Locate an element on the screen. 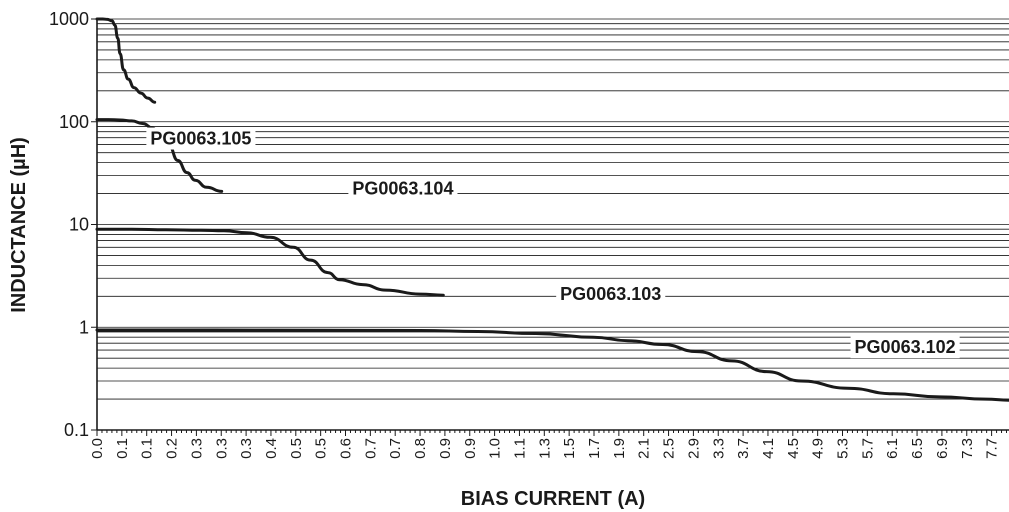 The width and height of the screenshot is (1009, 512). x-tick-label: 5.3 is located at coordinates (843, 448).